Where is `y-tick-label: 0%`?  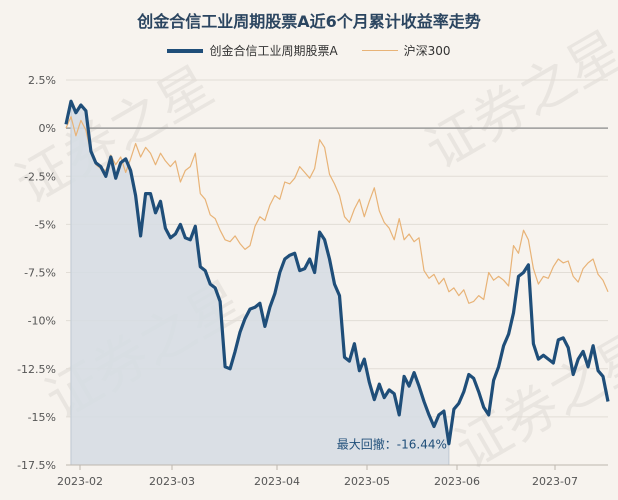 y-tick-label: 0% is located at coordinates (47, 128).